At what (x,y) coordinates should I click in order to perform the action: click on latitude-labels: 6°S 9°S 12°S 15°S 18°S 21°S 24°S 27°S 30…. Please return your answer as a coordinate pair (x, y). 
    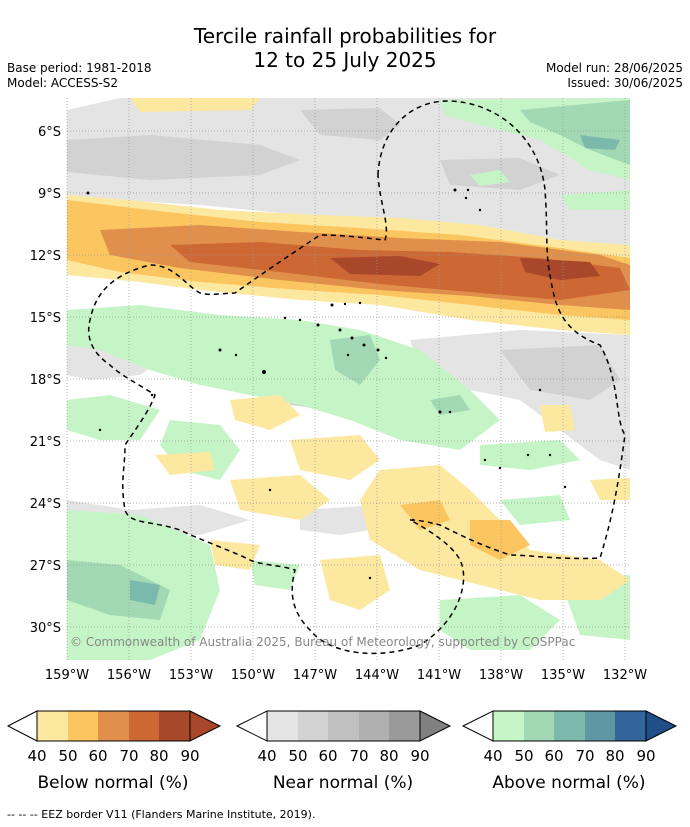
    Looking at the image, I should click on (45, 380).